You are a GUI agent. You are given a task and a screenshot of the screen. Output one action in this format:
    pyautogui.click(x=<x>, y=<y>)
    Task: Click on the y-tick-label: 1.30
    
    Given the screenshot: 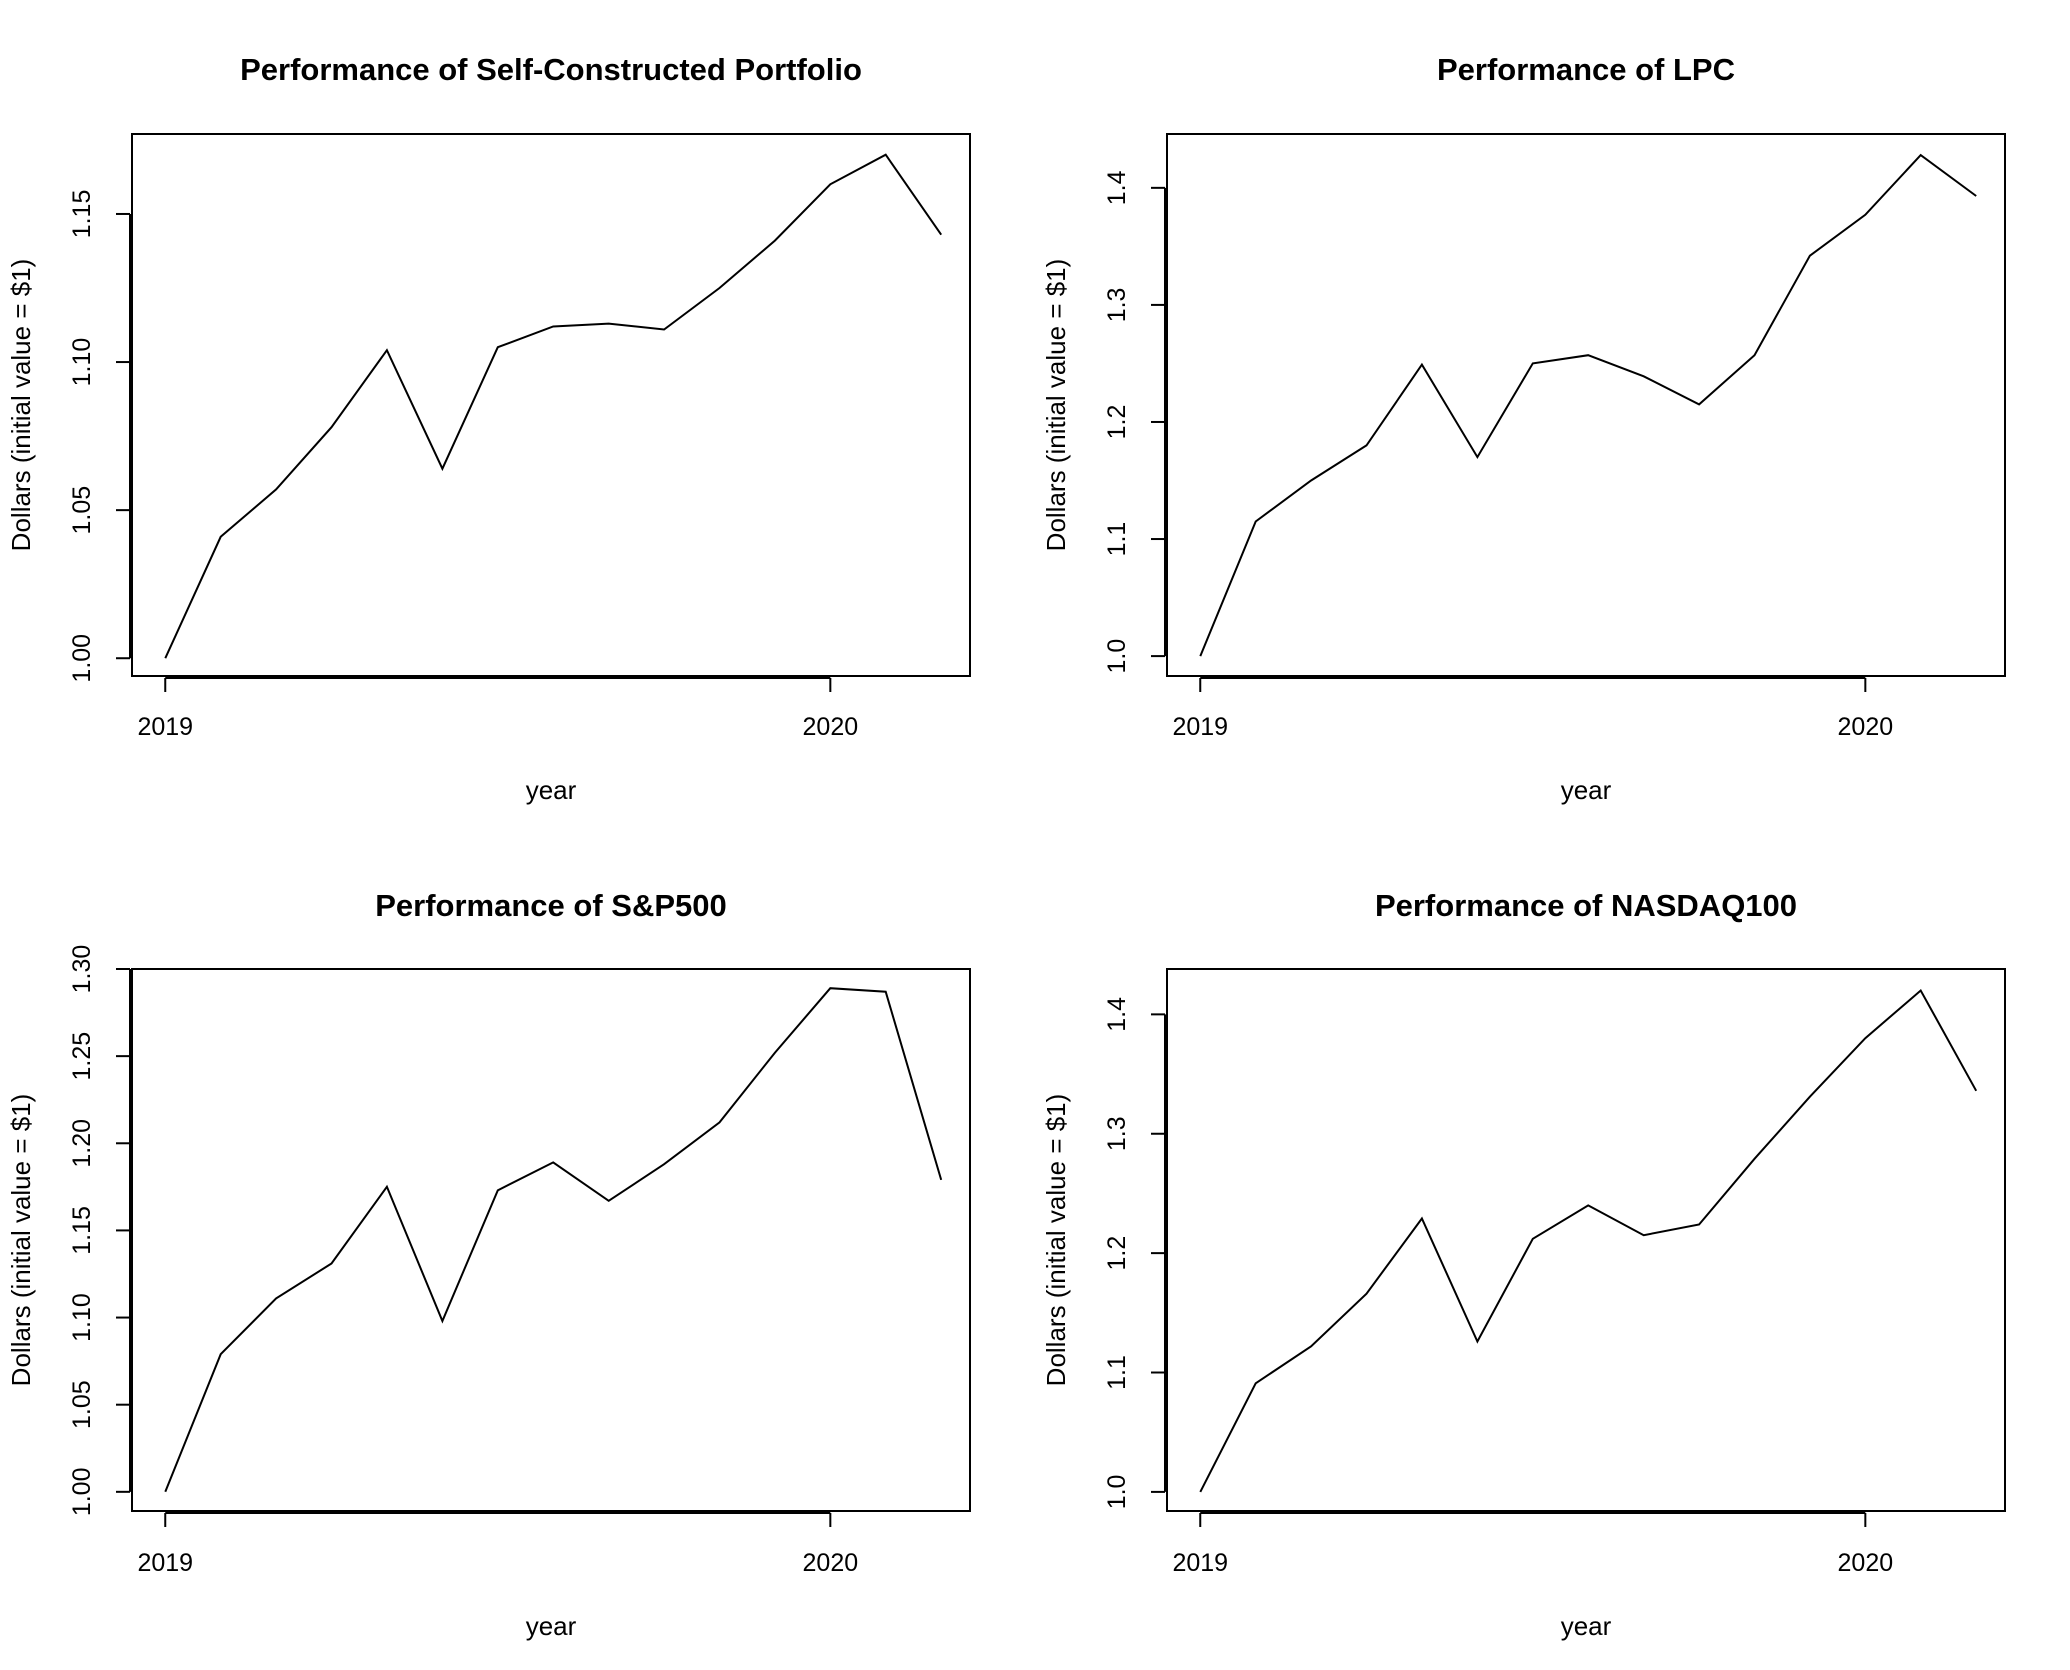 What is the action you would take?
    pyautogui.click(x=82, y=969)
    